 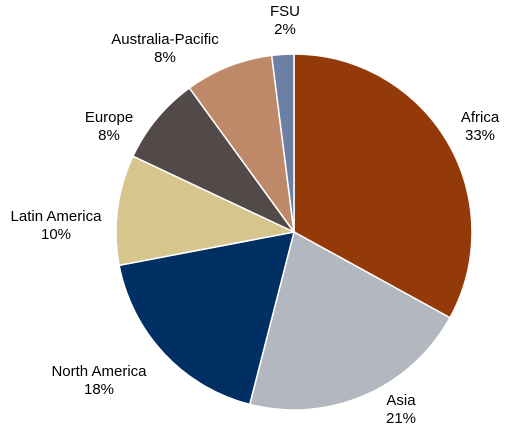 I want to click on pie-slice-north-america, so click(x=207, y=318).